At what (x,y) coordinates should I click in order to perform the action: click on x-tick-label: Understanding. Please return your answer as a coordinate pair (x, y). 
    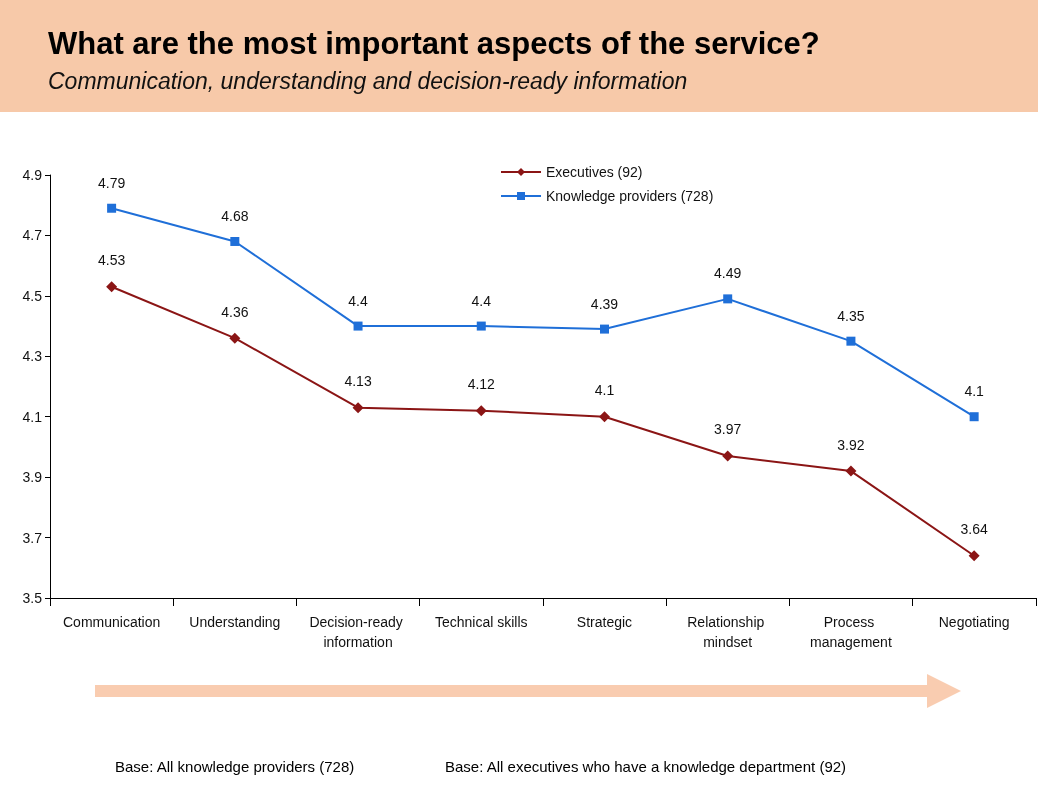
    Looking at the image, I should click on (235, 622).